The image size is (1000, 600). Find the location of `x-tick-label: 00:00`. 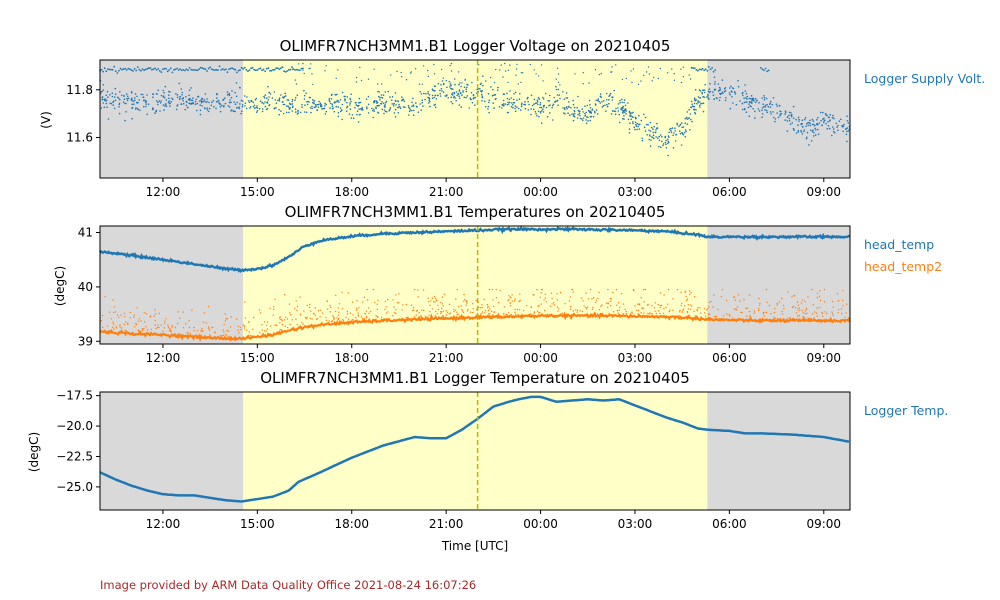

x-tick-label: 00:00 is located at coordinates (540, 358).